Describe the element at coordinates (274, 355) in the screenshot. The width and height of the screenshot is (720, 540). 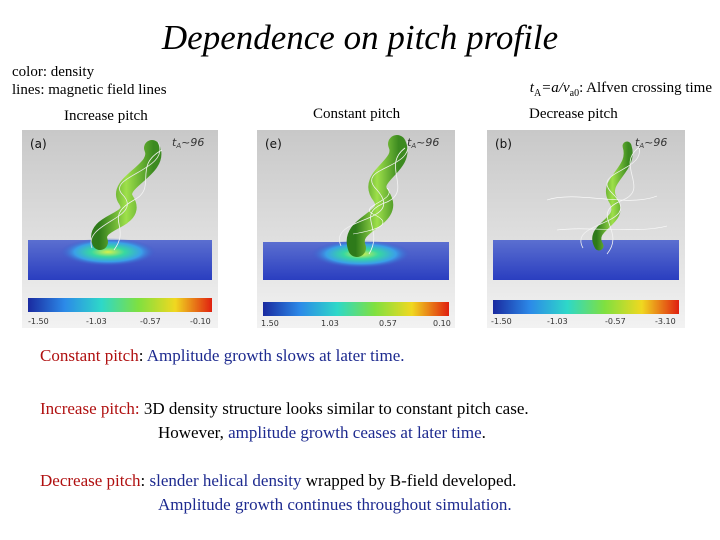
I see `note-constant-body: Amplitude growth slows at later time.` at that location.